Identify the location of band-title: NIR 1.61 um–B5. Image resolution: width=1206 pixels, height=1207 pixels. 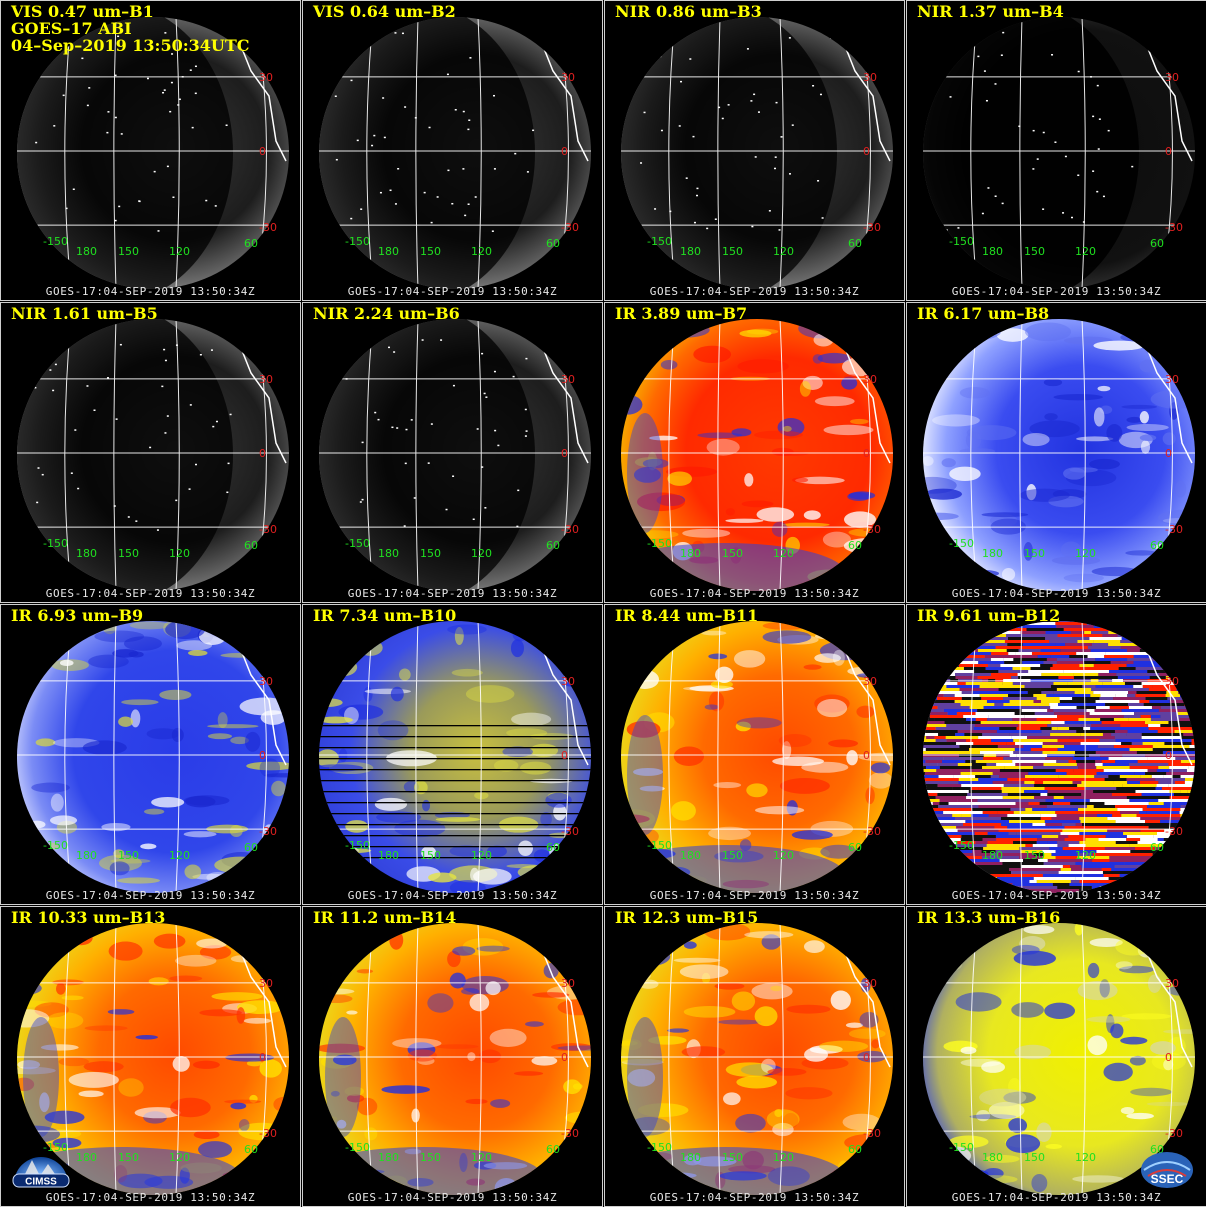
(84, 313).